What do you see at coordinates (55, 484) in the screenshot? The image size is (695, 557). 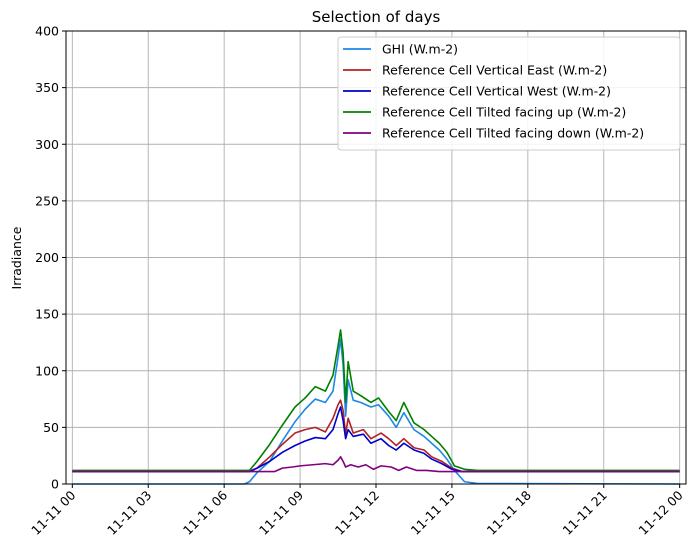 I see `y-tick-label: 0` at bounding box center [55, 484].